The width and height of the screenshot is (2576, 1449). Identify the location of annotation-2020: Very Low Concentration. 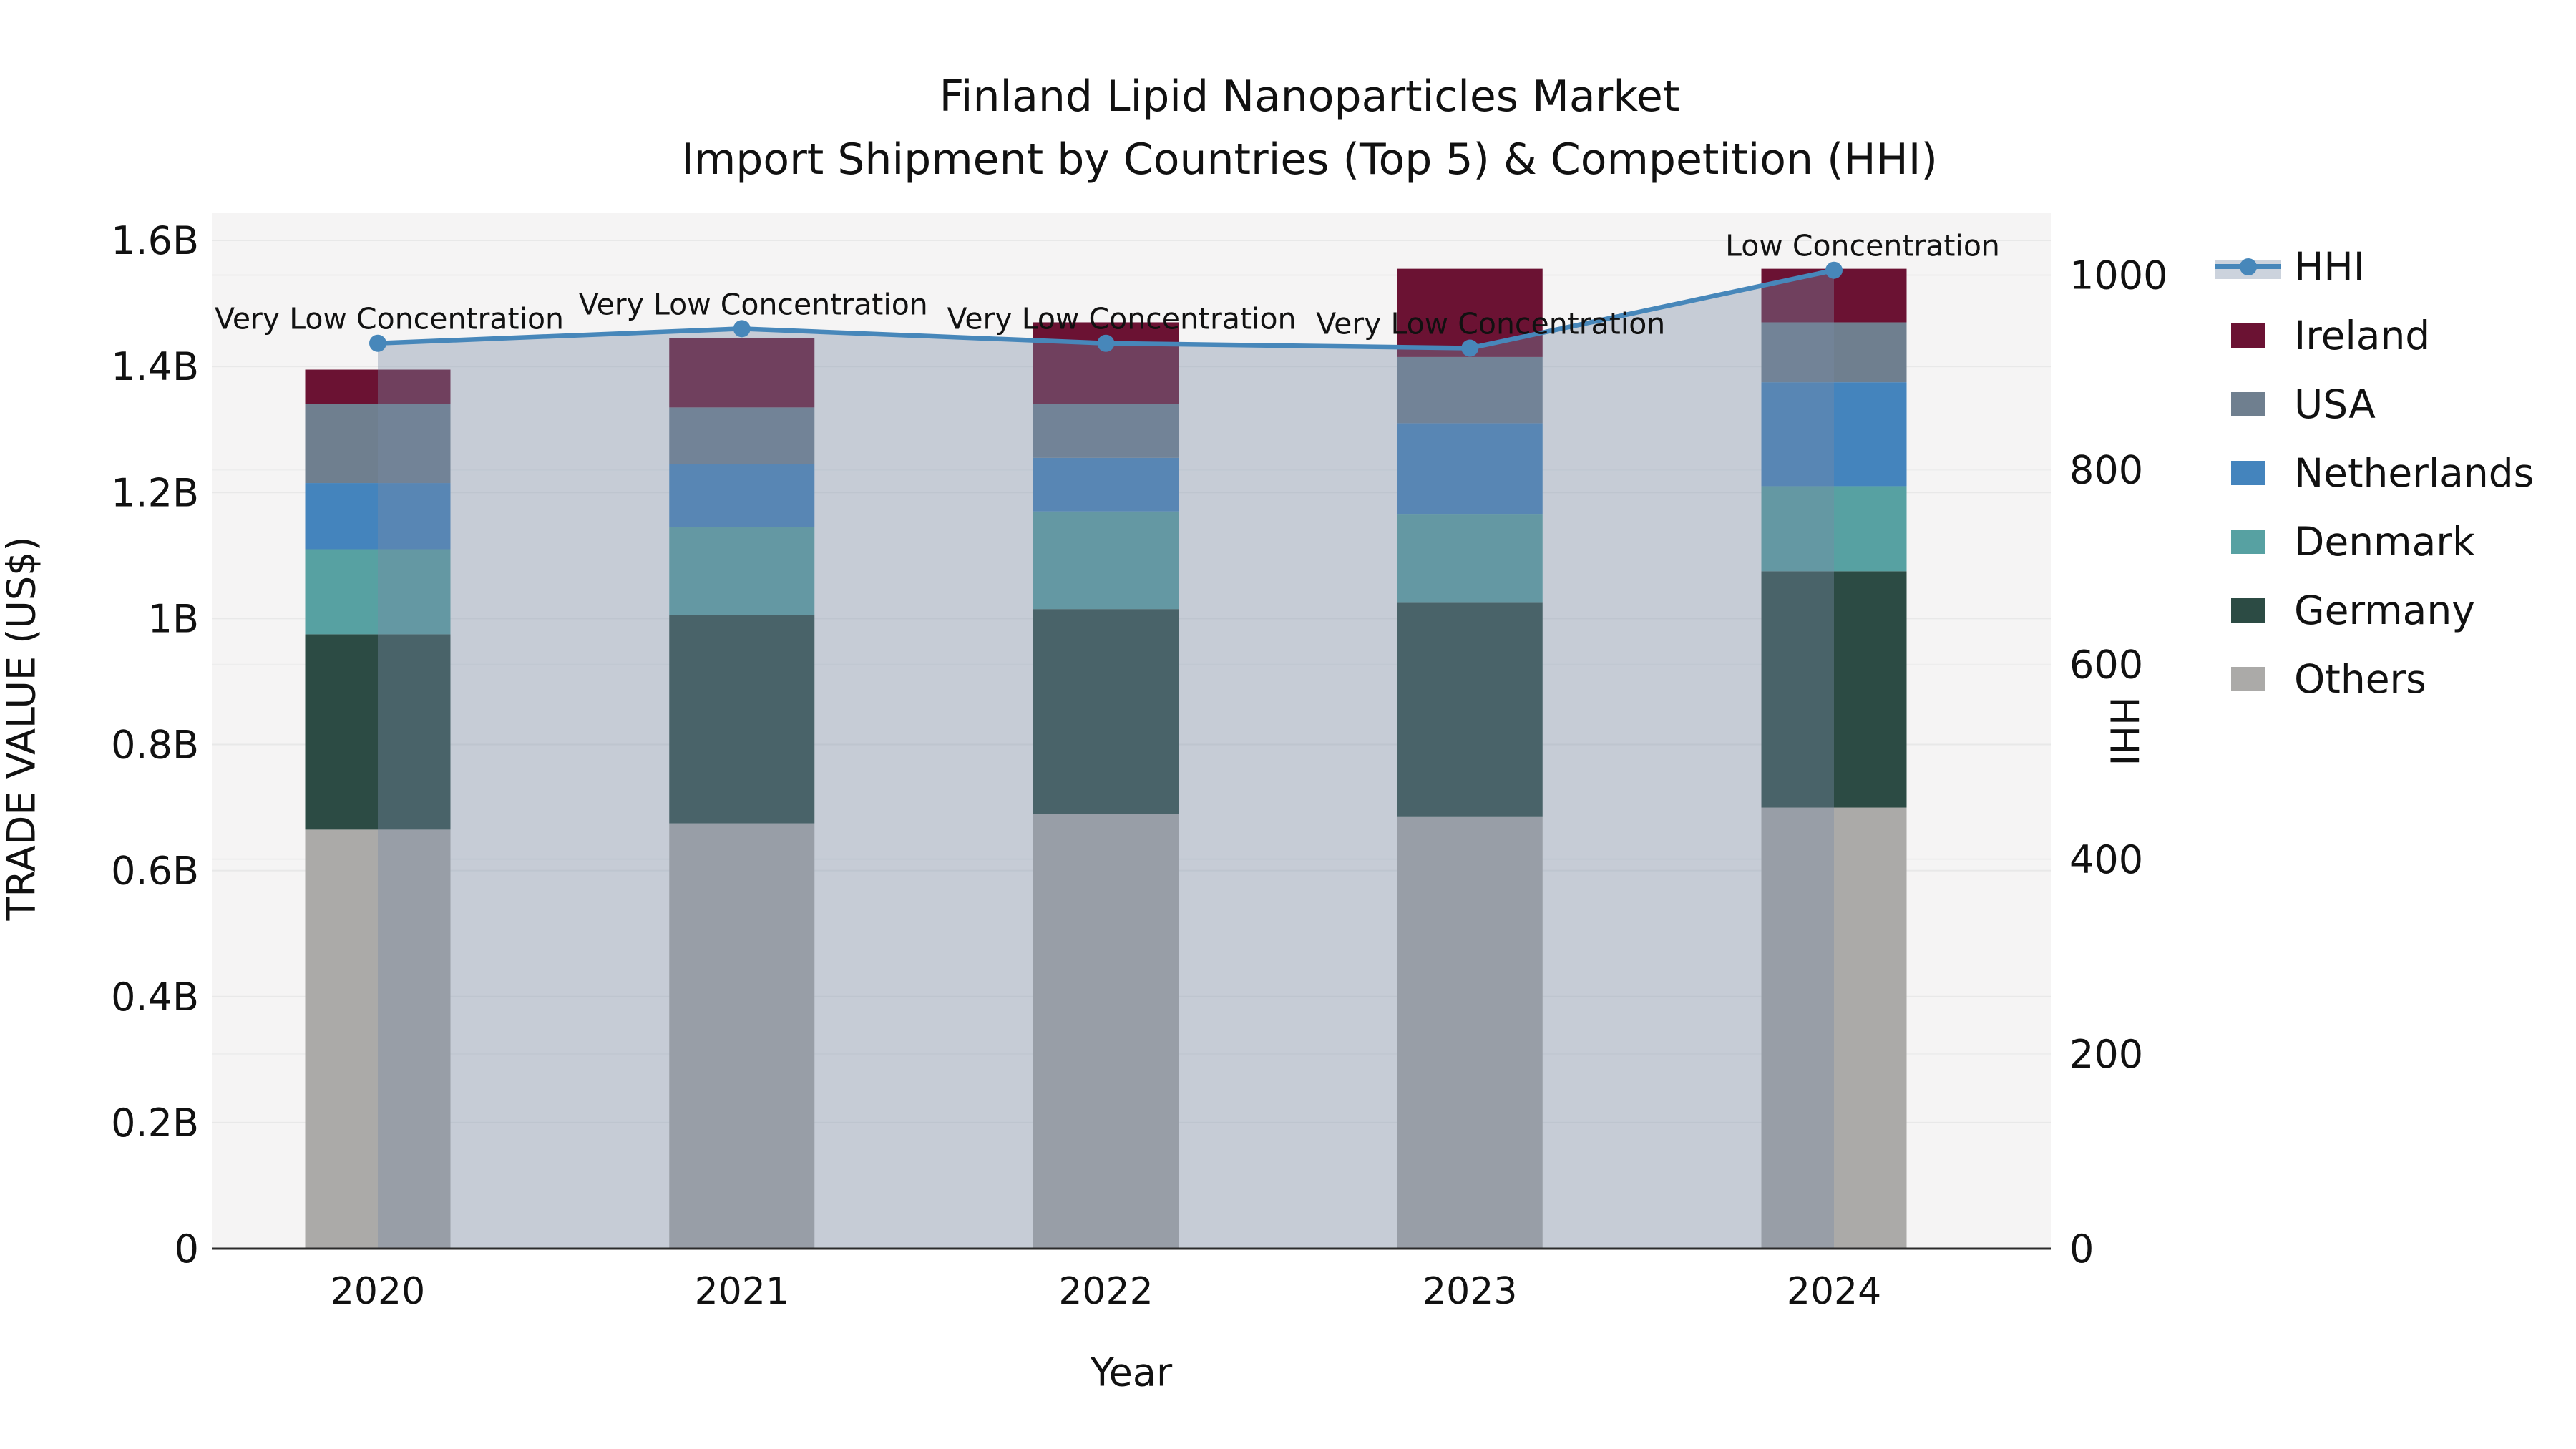
(390, 319).